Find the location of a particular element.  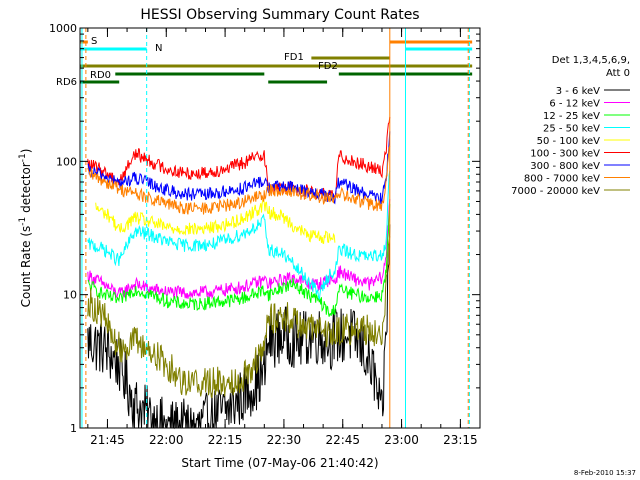

legend-header-line1: Det 1,3,4,5,6,9, is located at coordinates (591, 60).